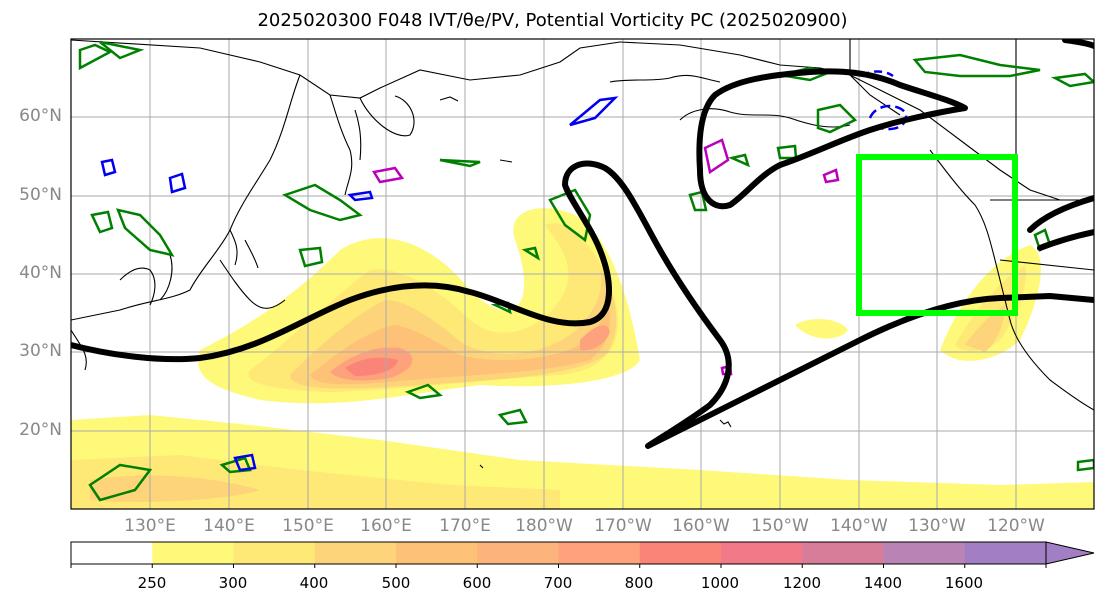 This screenshot has width=1105, height=603. I want to click on lon-label-160w: 160°W, so click(701, 526).